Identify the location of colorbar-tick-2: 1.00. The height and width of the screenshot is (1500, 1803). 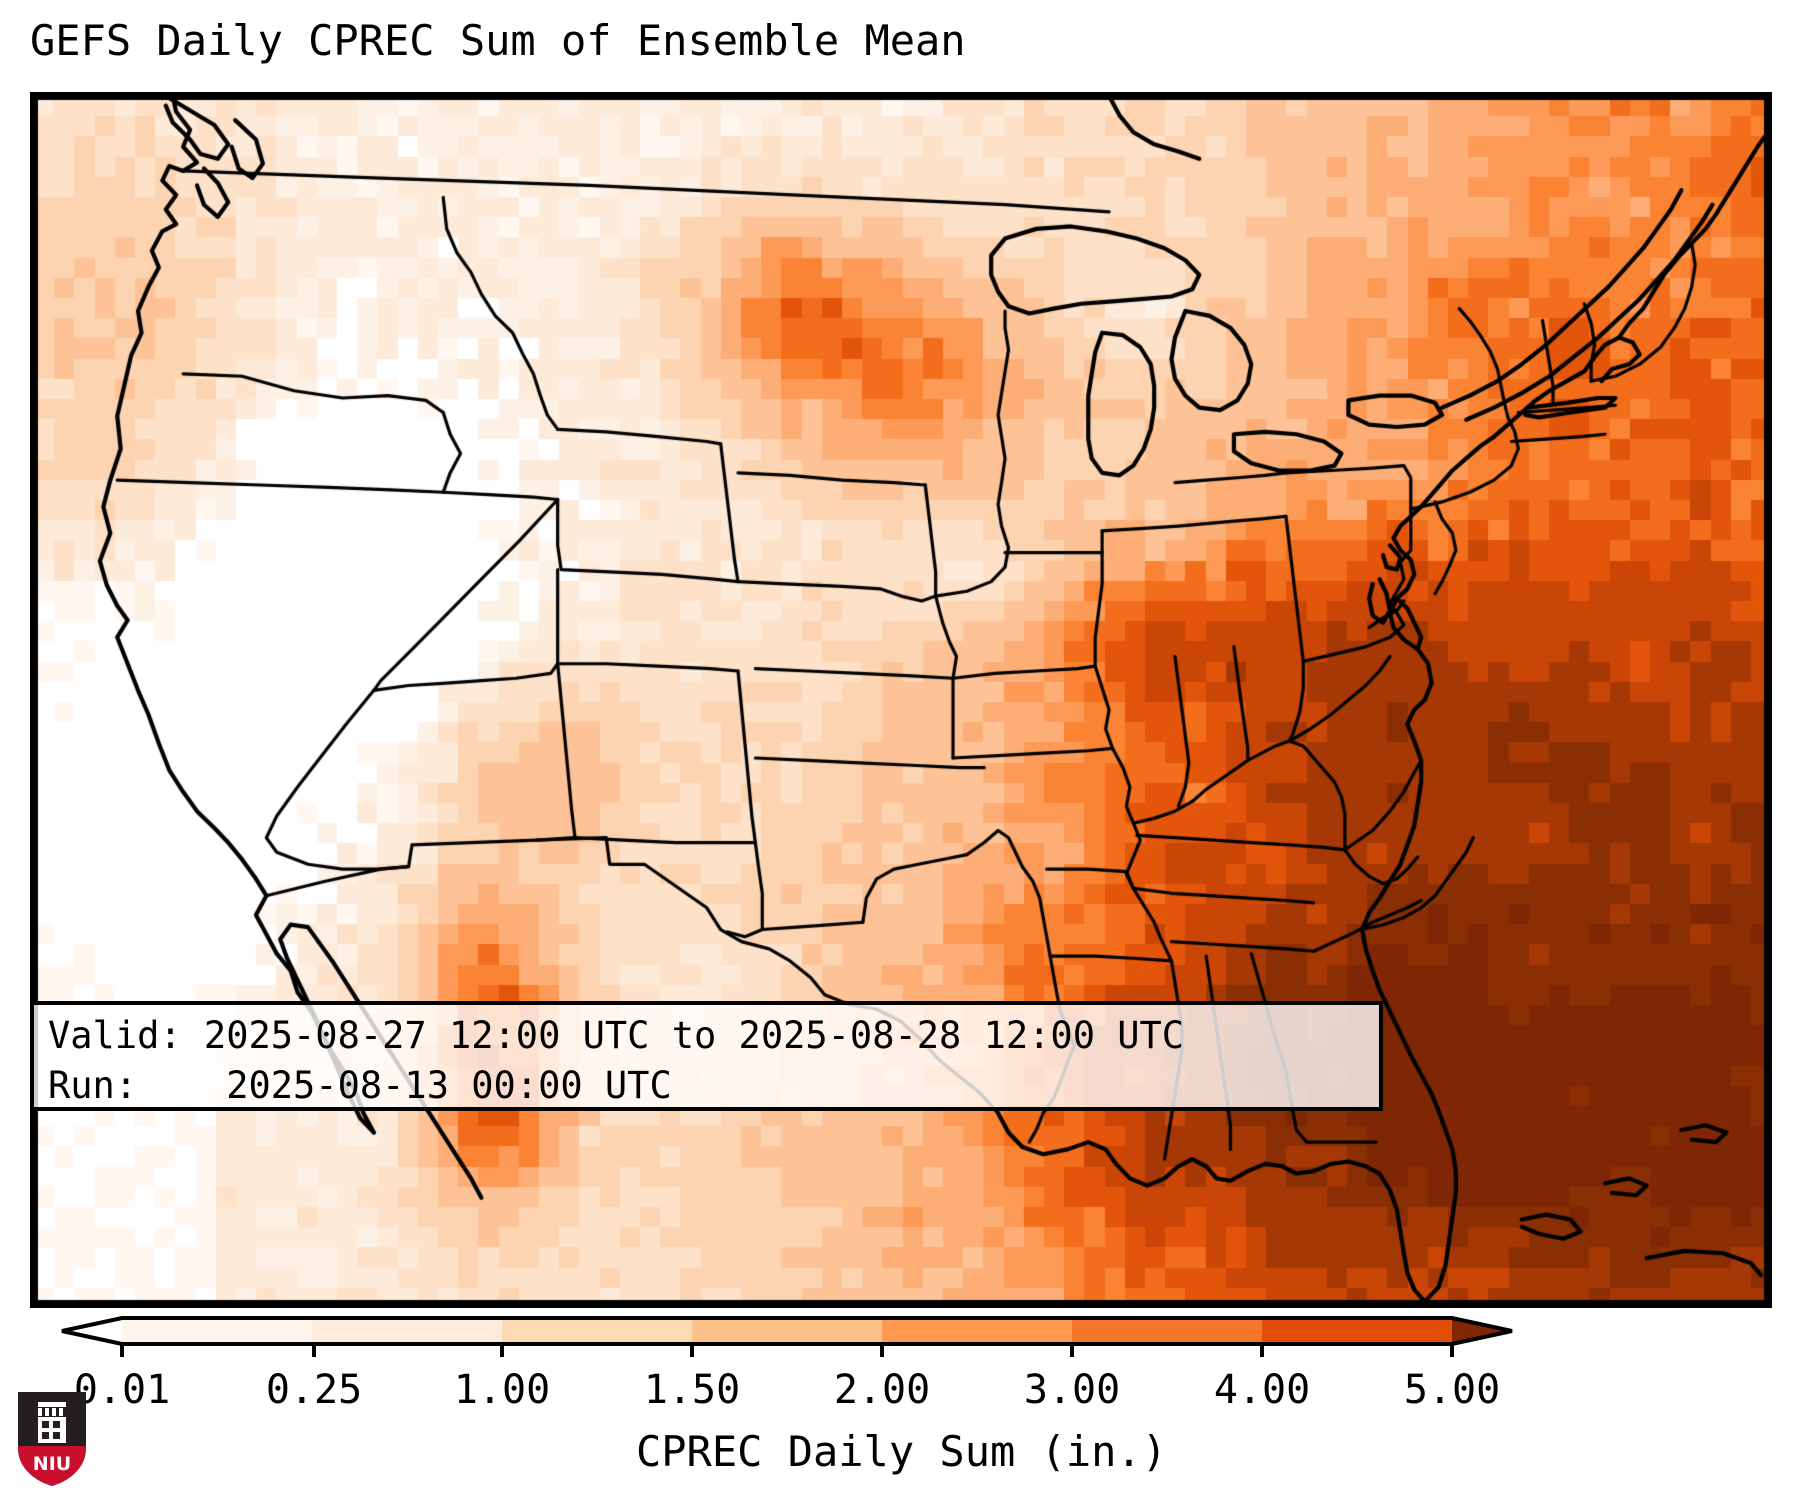
(502, 1390).